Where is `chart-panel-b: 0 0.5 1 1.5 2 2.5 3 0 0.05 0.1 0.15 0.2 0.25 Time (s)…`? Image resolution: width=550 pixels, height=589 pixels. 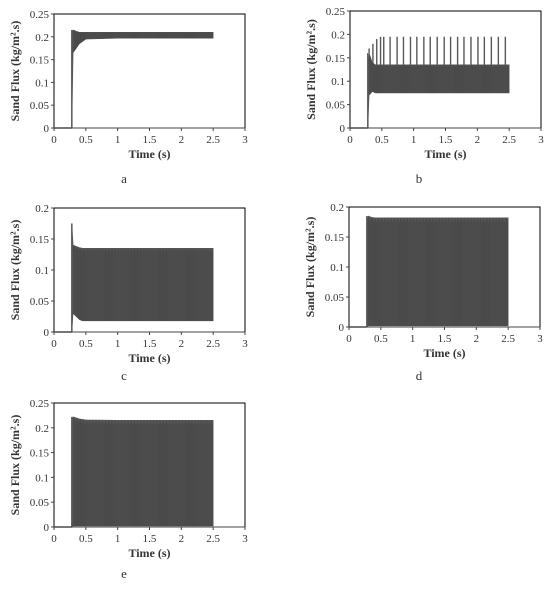
chart-panel-b: 0 0.5 1 1.5 2 2.5 3 0 0.05 0.1 0.15 0.2 0.25 Time (s)… is located at coordinates (424, 96).